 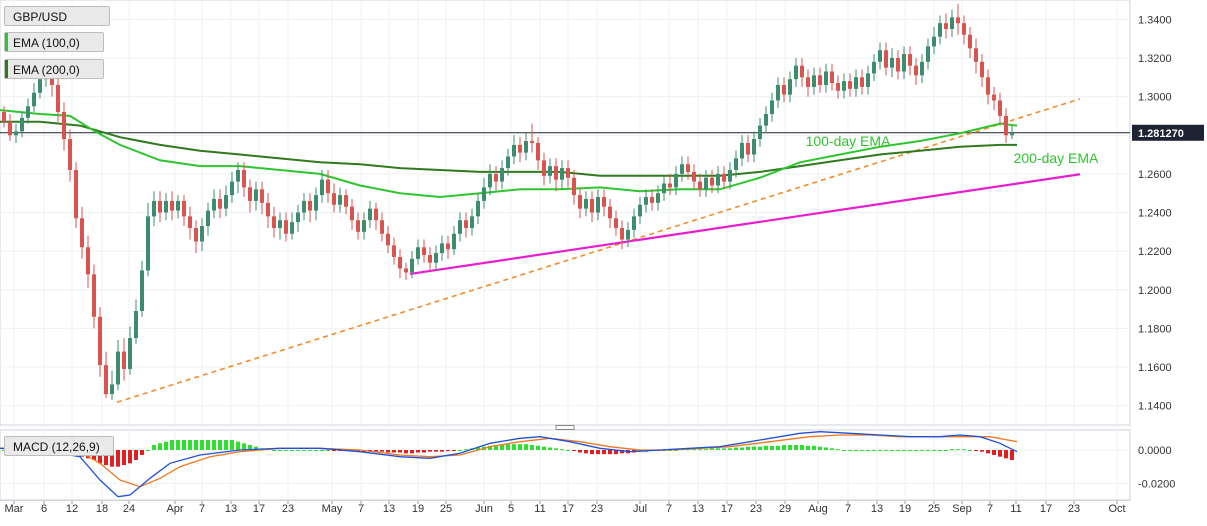 I want to click on price-y-tick-label: 1.2400, so click(x=1155, y=214).